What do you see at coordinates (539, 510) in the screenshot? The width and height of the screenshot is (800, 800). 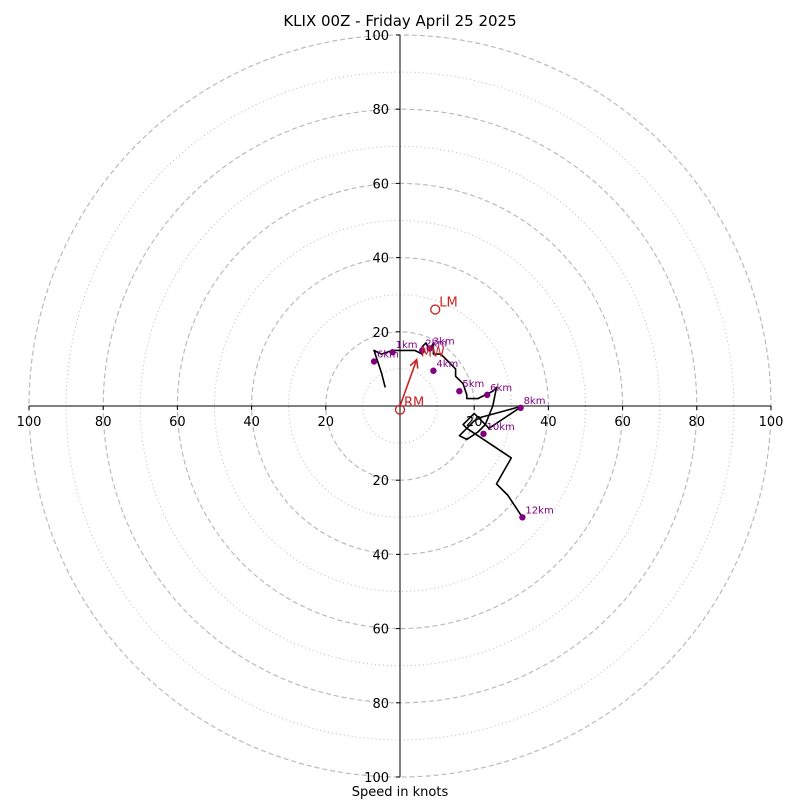 I see `height-marker-label: 12km` at bounding box center [539, 510].